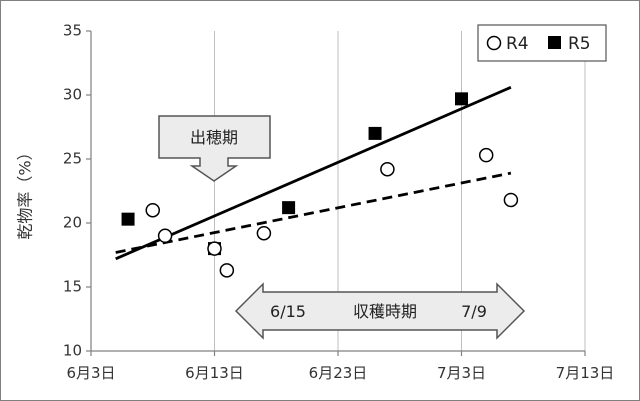 This screenshot has height=401, width=640. I want to click on y-tick-label: 35, so click(72, 31).